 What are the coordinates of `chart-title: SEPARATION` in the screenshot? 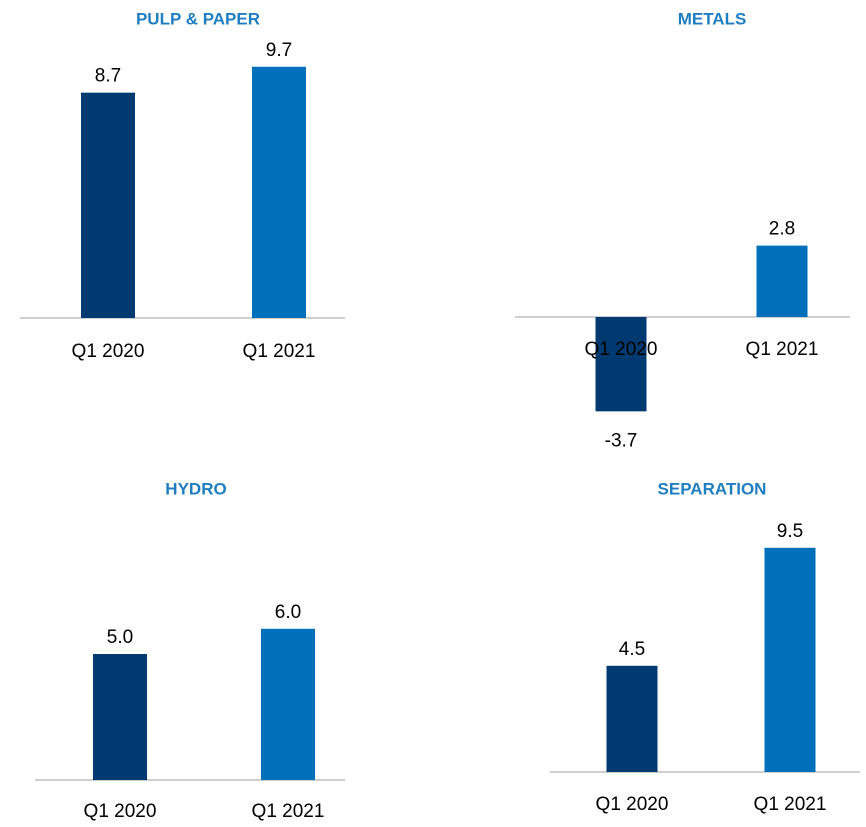 It's located at (712, 488).